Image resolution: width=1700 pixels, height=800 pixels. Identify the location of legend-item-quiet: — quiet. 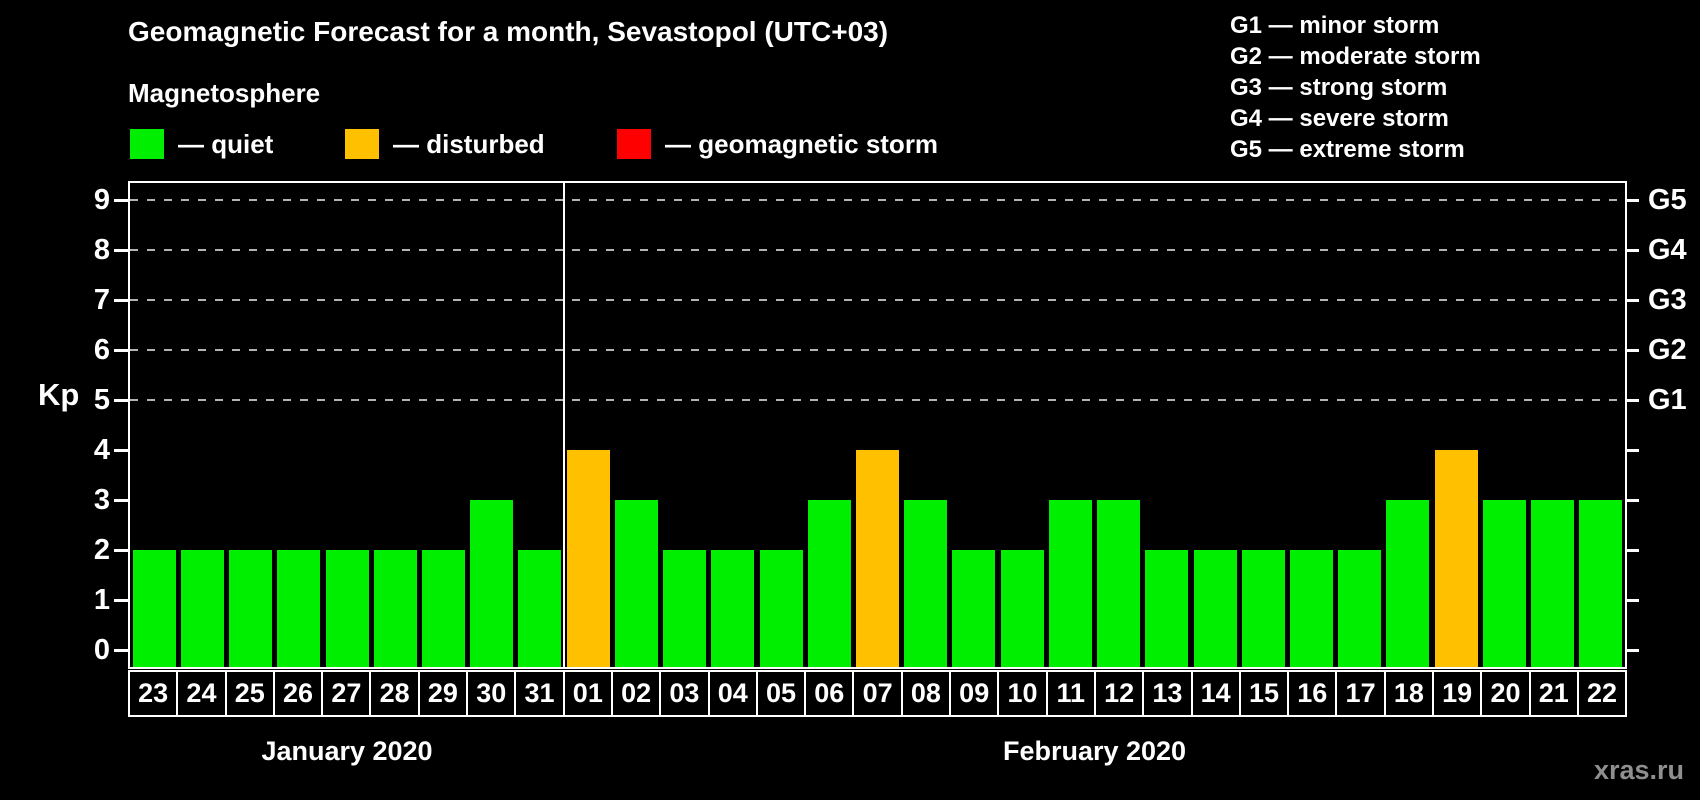
(201, 144).